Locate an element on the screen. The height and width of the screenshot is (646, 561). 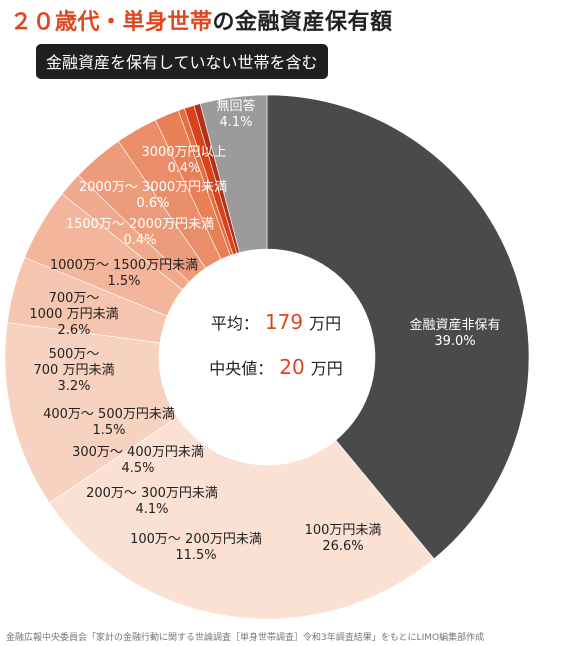
median-value: 20 is located at coordinates (292, 367).